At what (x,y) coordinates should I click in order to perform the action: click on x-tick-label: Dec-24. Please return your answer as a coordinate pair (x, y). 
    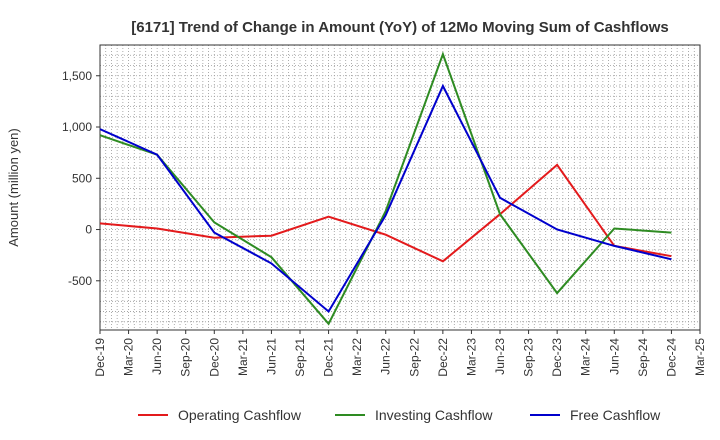
    Looking at the image, I should click on (671, 357).